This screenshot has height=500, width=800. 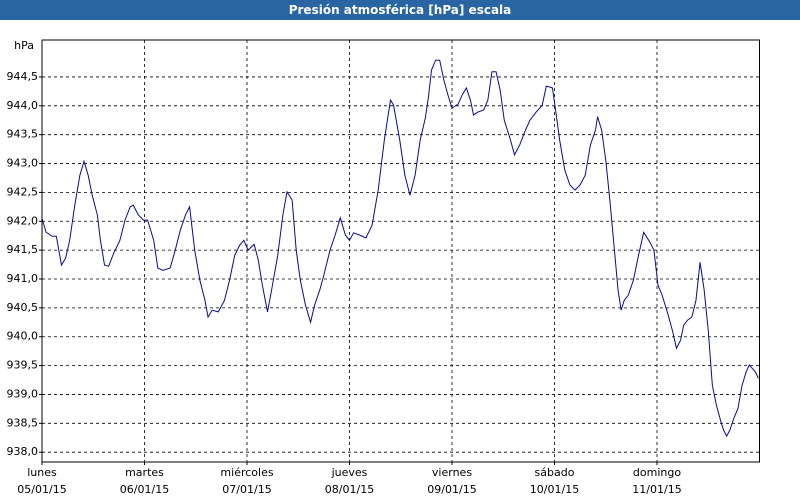 I want to click on y-tick-label: 941,5, so click(x=23, y=249).